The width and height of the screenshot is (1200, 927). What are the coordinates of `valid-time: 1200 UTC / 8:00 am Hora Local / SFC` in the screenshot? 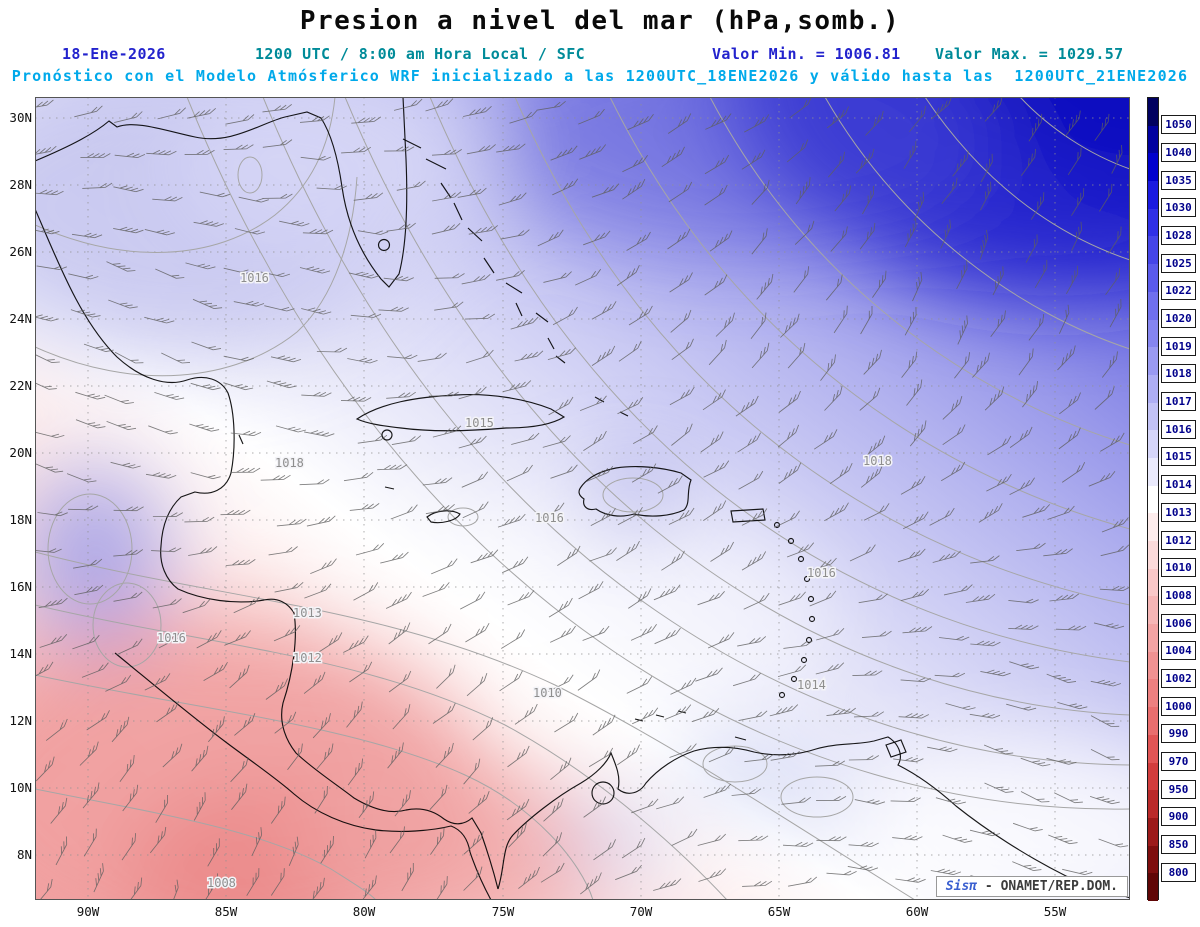 It's located at (420, 54).